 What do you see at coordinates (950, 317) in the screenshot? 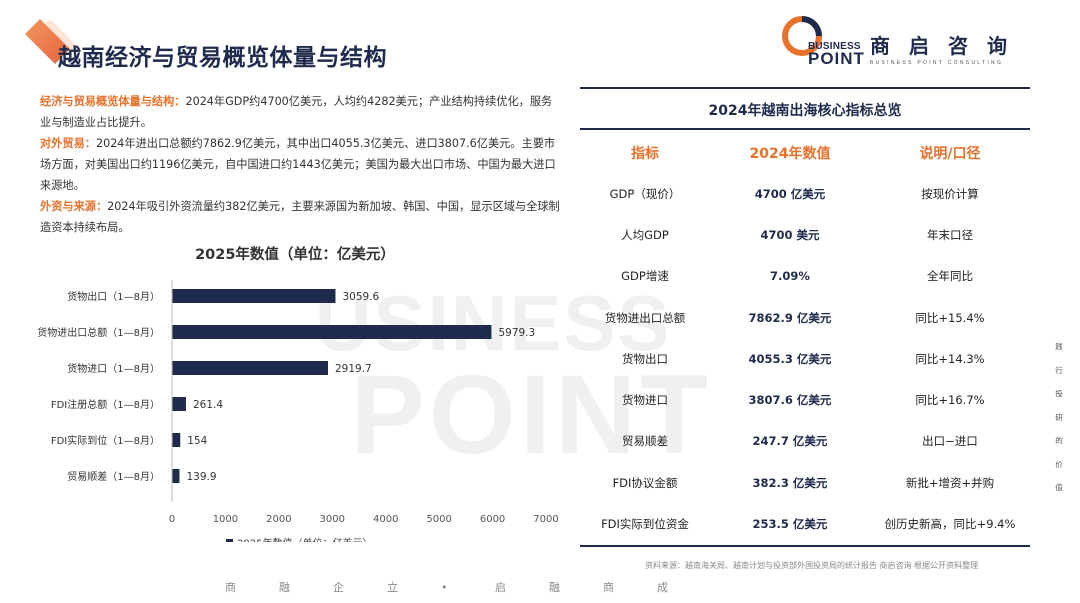
I see `table-cell-note: 同比+15.4%` at bounding box center [950, 317].